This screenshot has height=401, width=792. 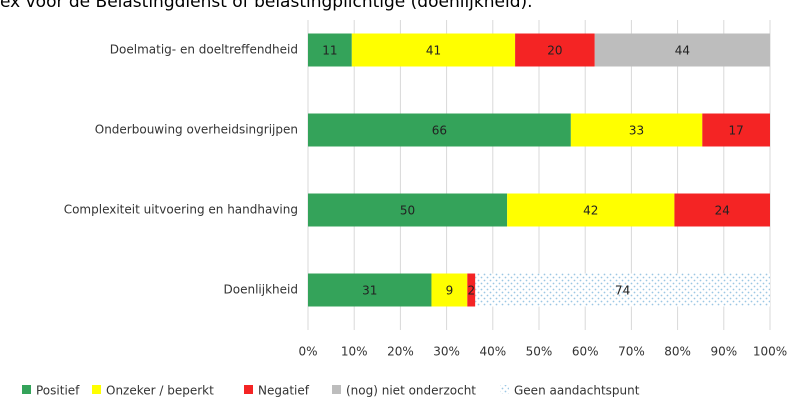 I want to click on data-label: 33, so click(x=636, y=131).